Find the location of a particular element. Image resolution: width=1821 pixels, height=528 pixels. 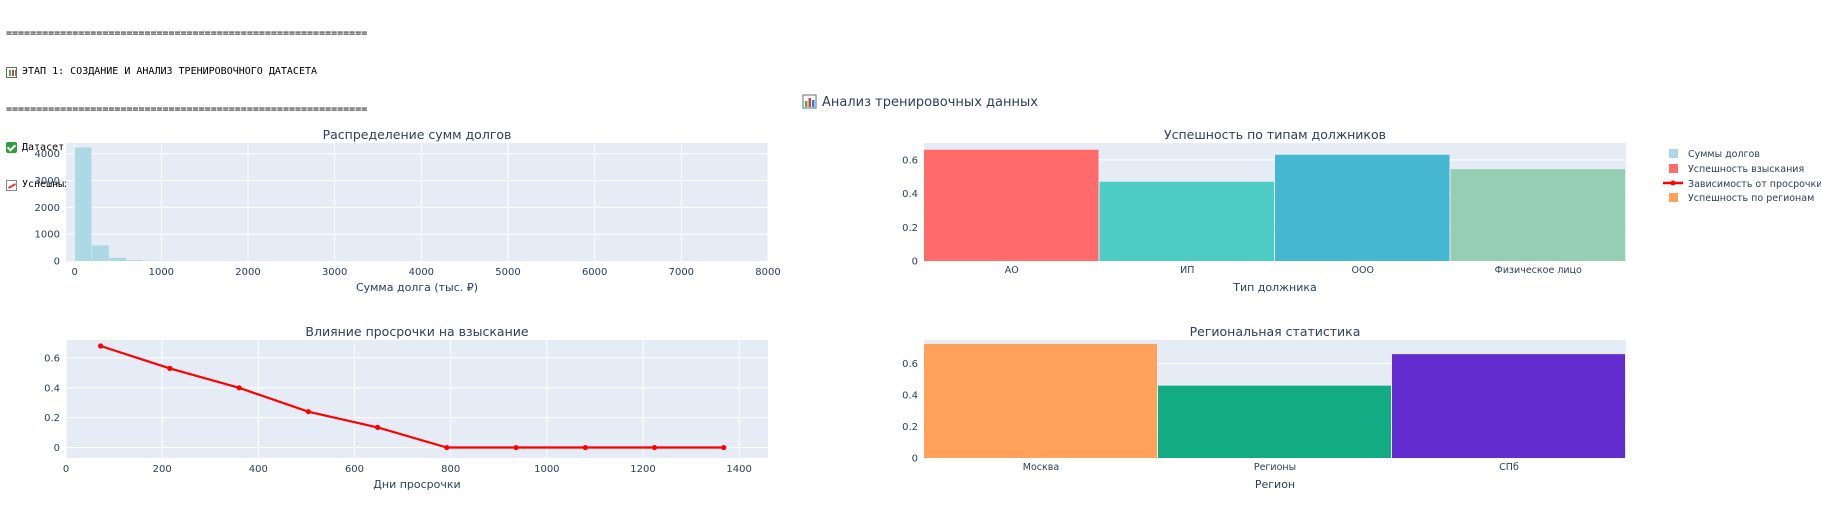

x-tick-label: СПб is located at coordinates (1509, 467).